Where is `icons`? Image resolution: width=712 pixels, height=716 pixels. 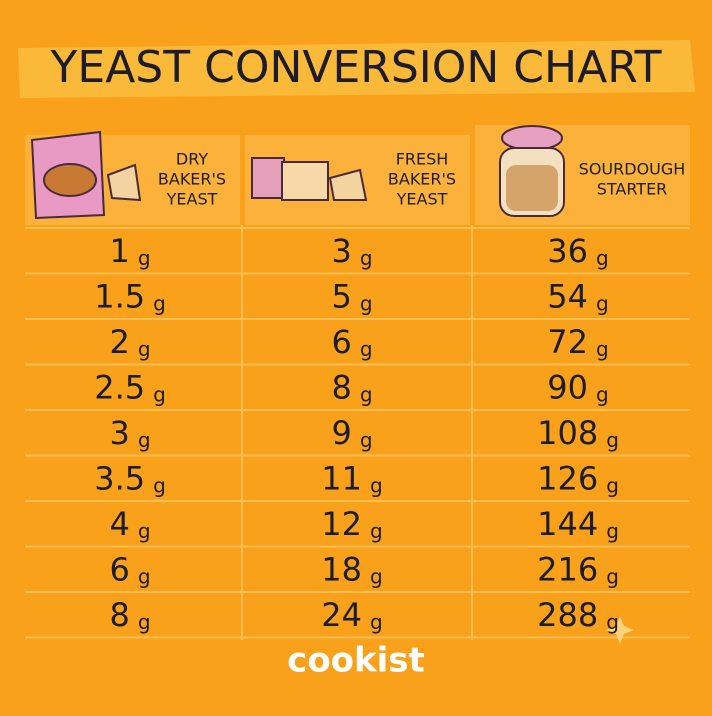
icons is located at coordinates (297, 172).